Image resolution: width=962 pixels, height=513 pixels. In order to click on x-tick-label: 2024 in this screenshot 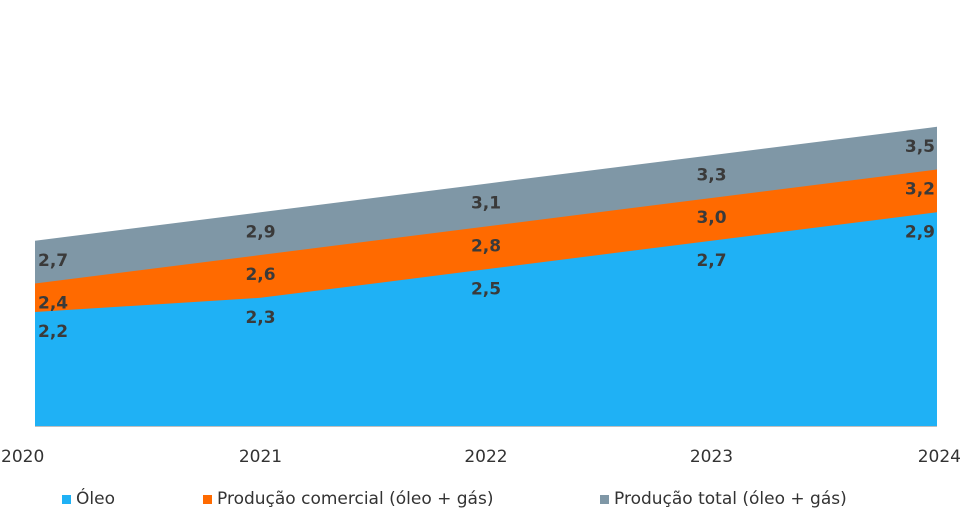, I will do `click(939, 457)`.